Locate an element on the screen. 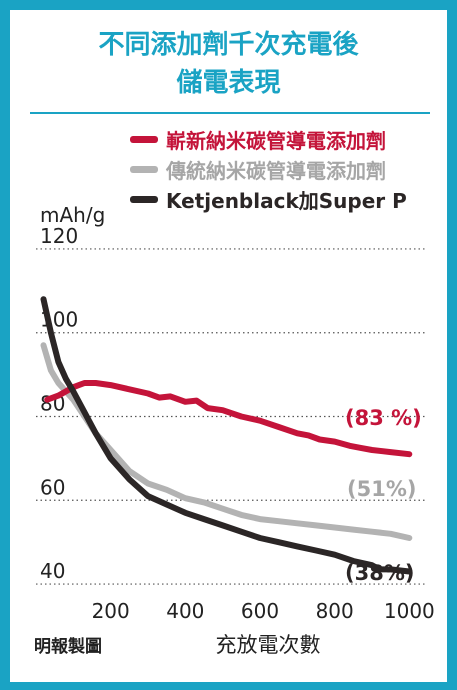 The width and height of the screenshot is (457, 690). x-tick-label-200: 200 is located at coordinates (111, 611).